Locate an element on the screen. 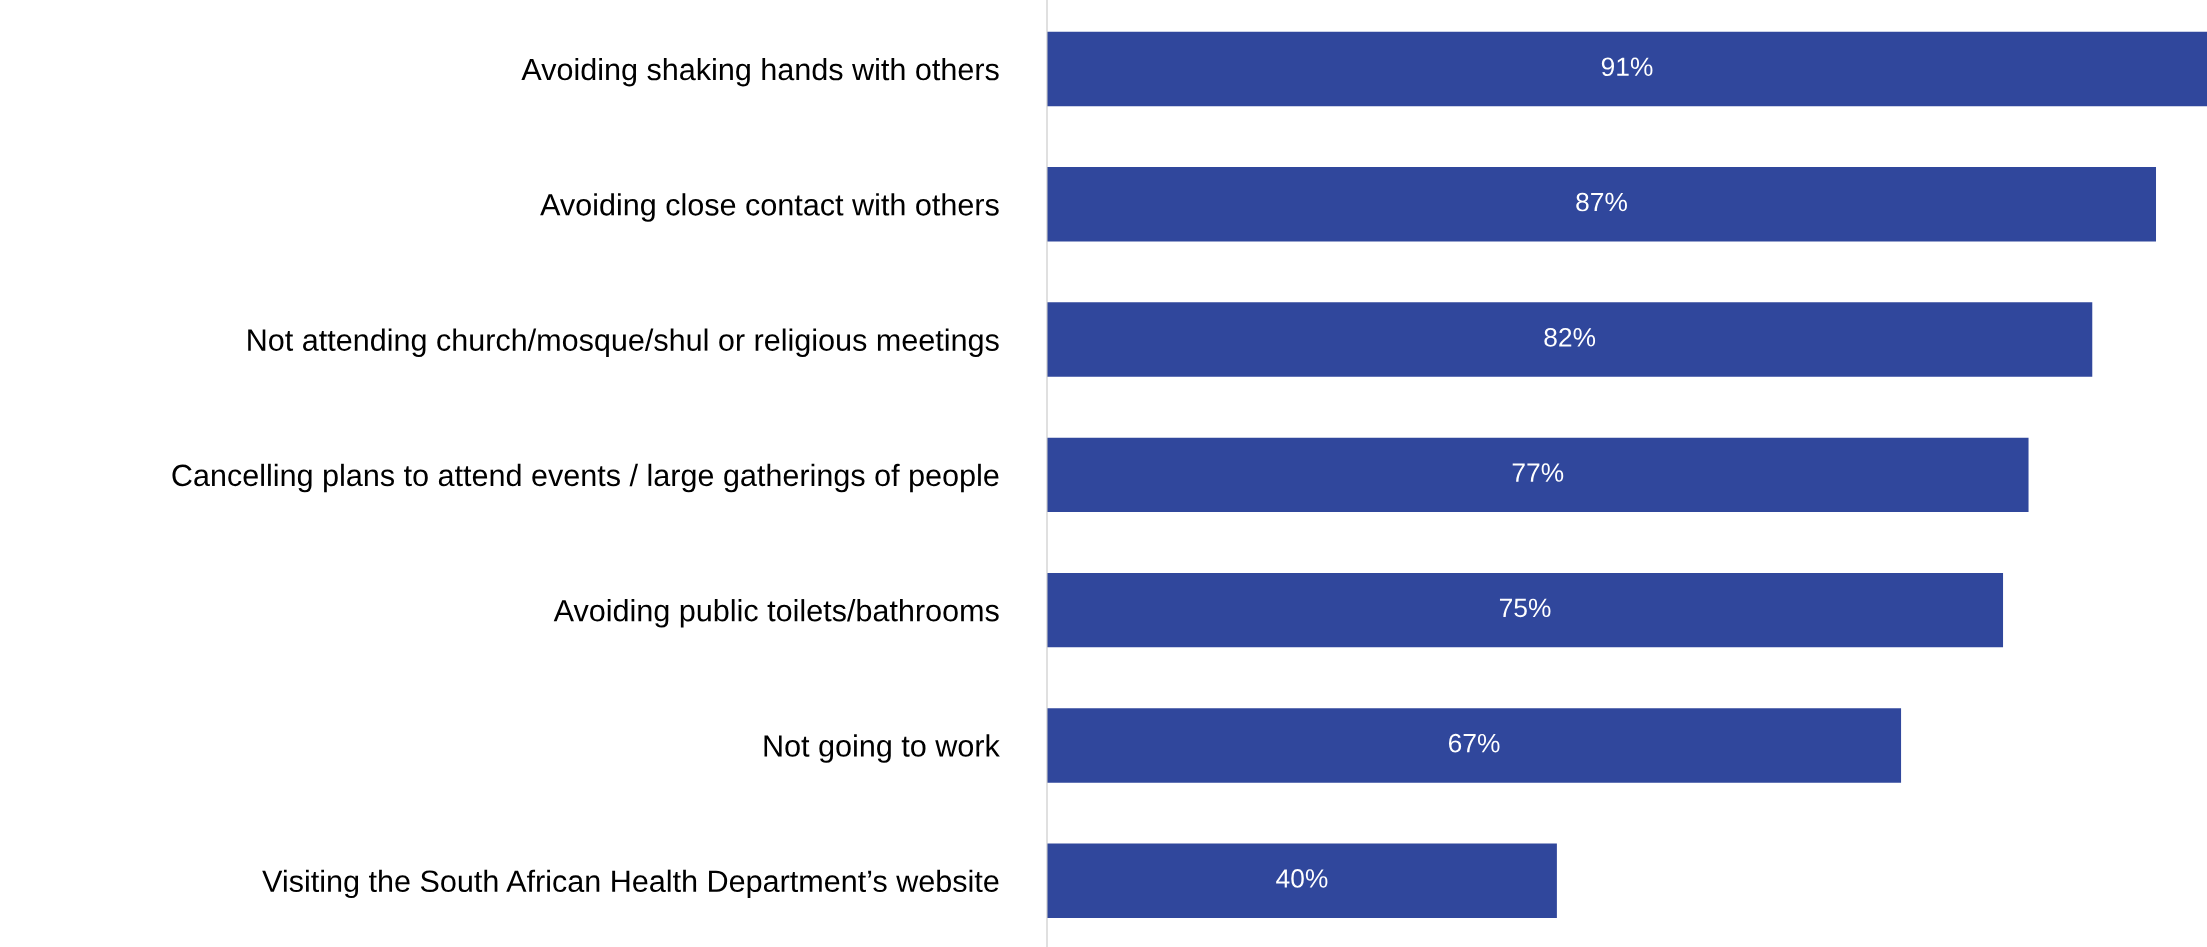 The image size is (2207, 947). data-label: 67% is located at coordinates (1474, 743).